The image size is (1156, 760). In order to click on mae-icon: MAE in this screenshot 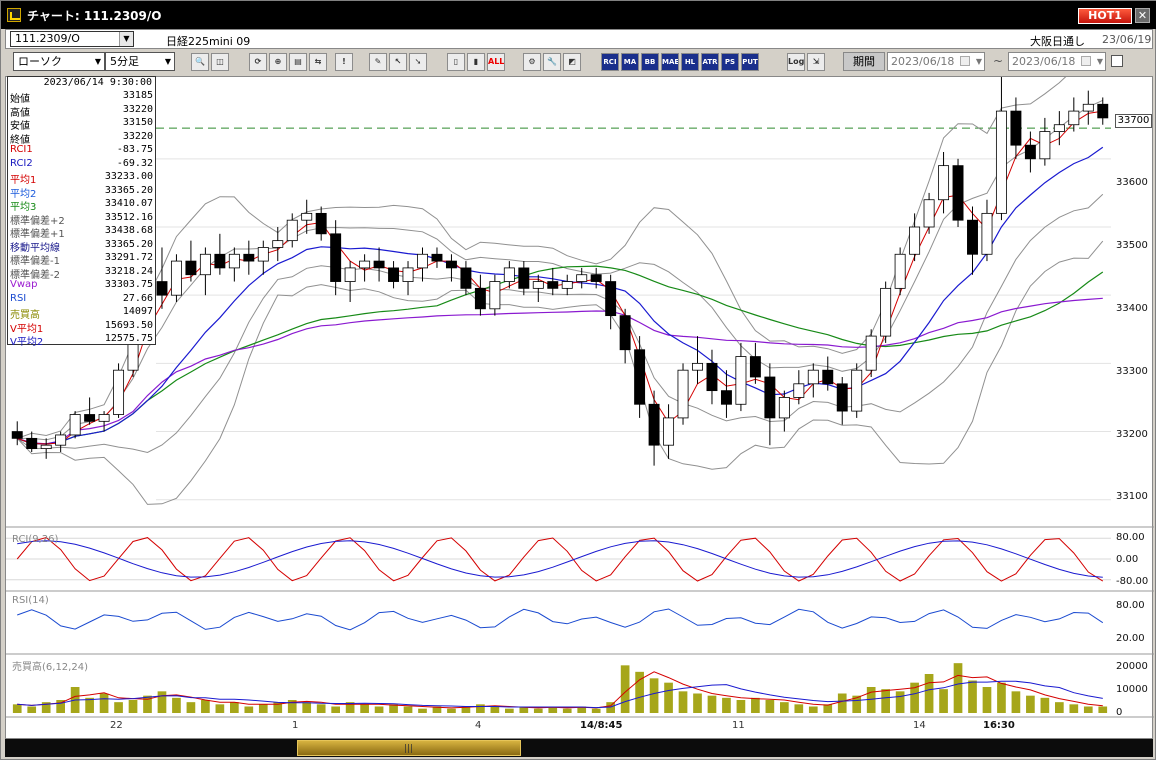, I will do `click(670, 62)`.